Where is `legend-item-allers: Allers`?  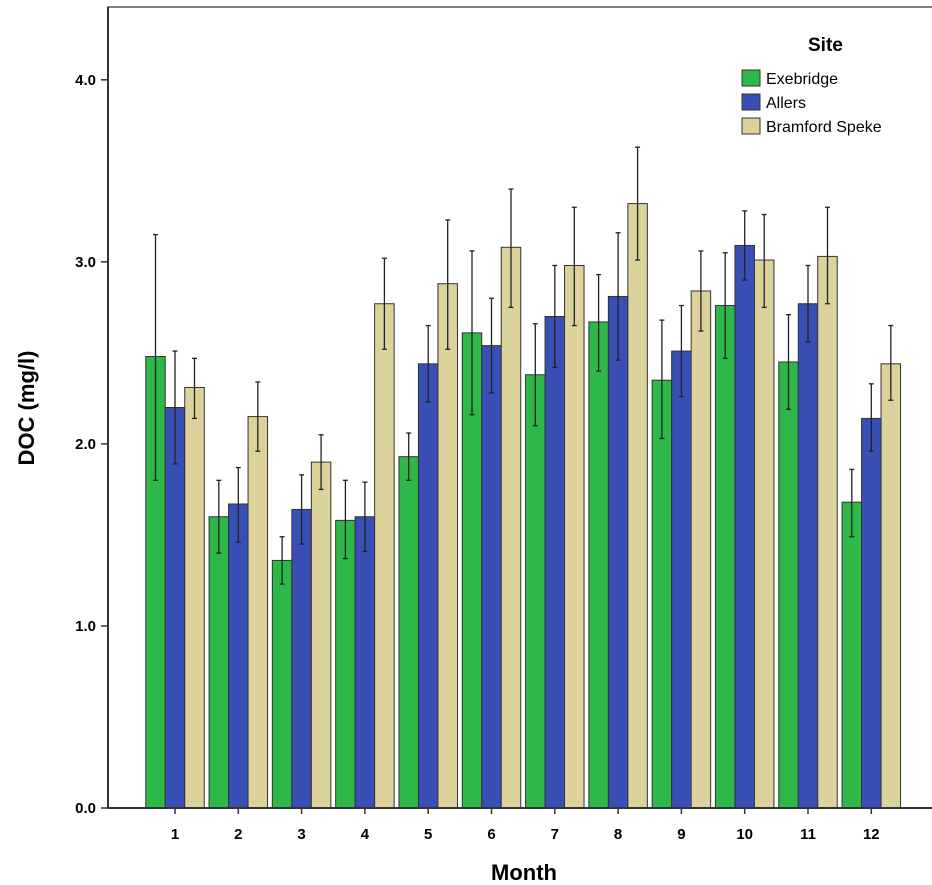
legend-item-allers: Allers is located at coordinates (773, 102).